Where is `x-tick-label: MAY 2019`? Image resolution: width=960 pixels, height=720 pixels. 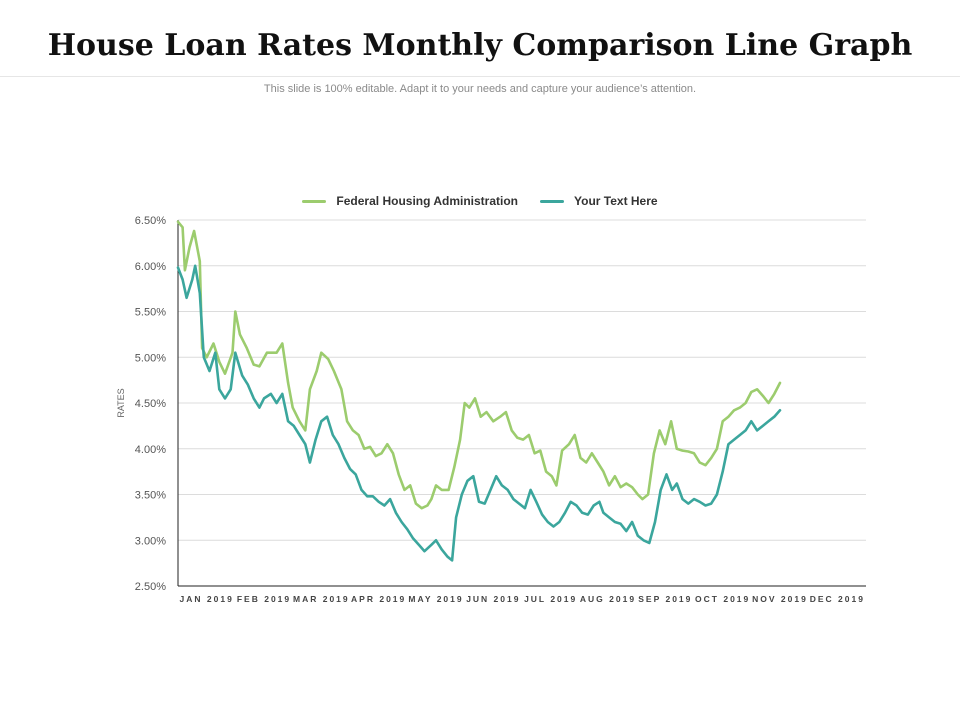
x-tick-label: MAY 2019 is located at coordinates (435, 599).